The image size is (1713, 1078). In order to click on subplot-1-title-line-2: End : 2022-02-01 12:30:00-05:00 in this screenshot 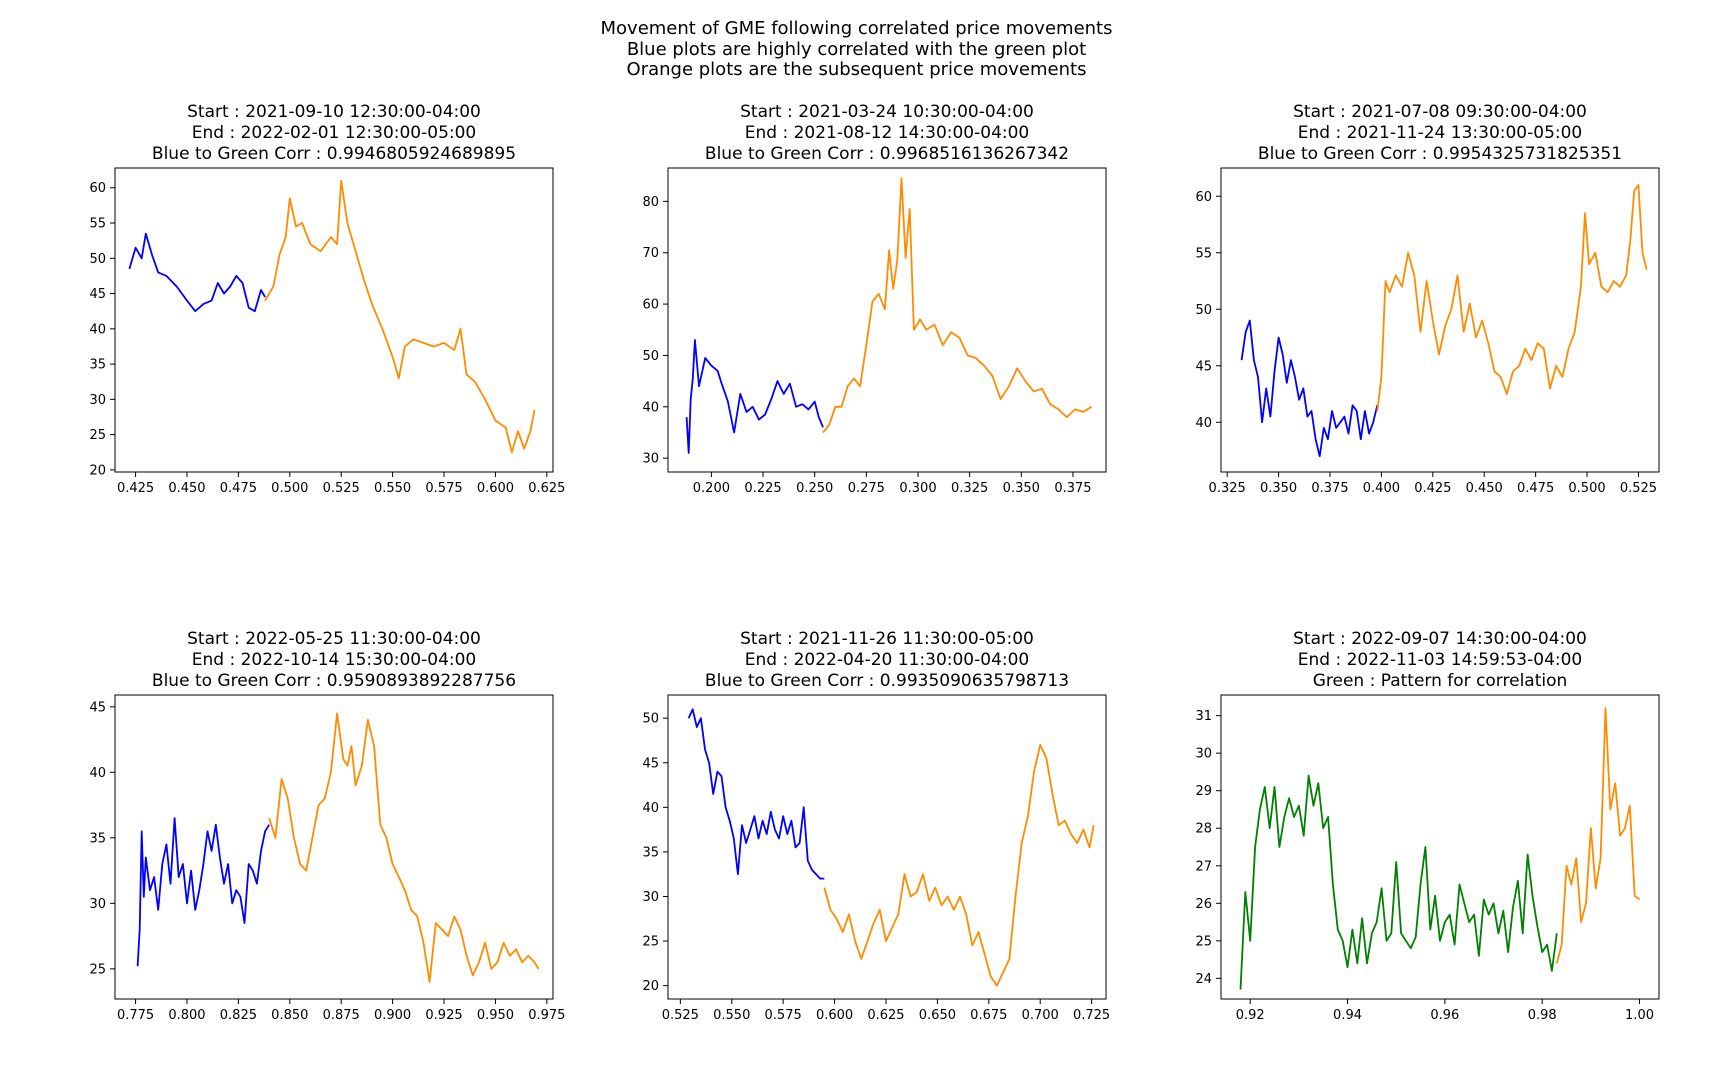, I will do `click(334, 133)`.